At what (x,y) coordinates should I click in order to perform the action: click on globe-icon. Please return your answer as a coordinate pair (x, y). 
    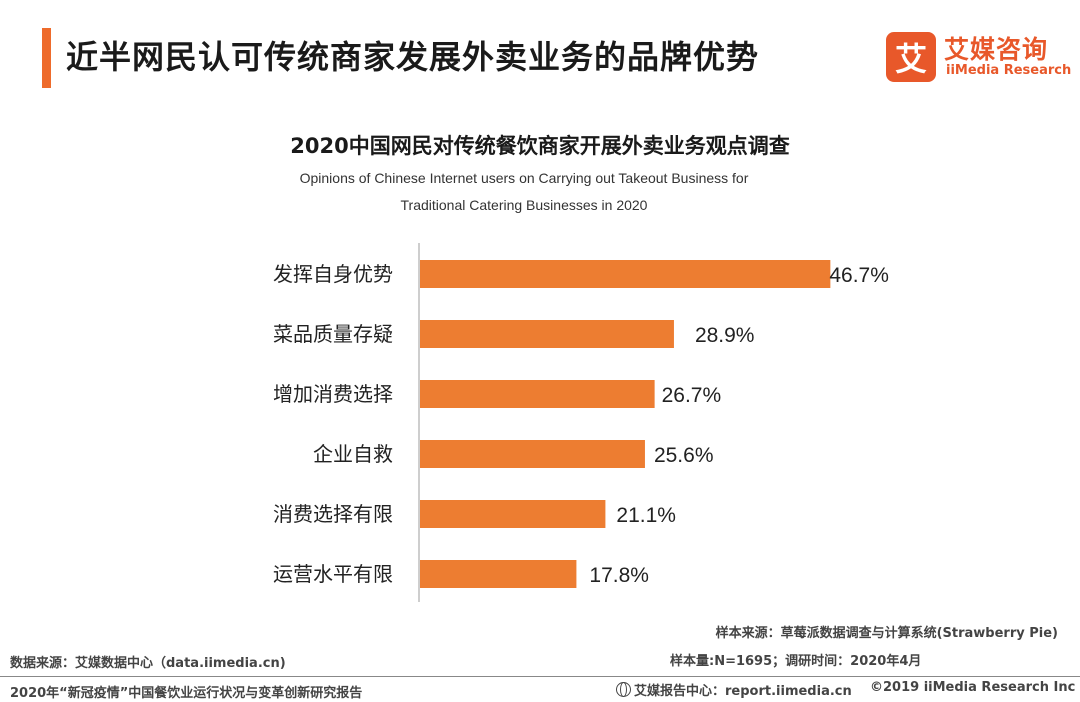
    Looking at the image, I should click on (623, 689).